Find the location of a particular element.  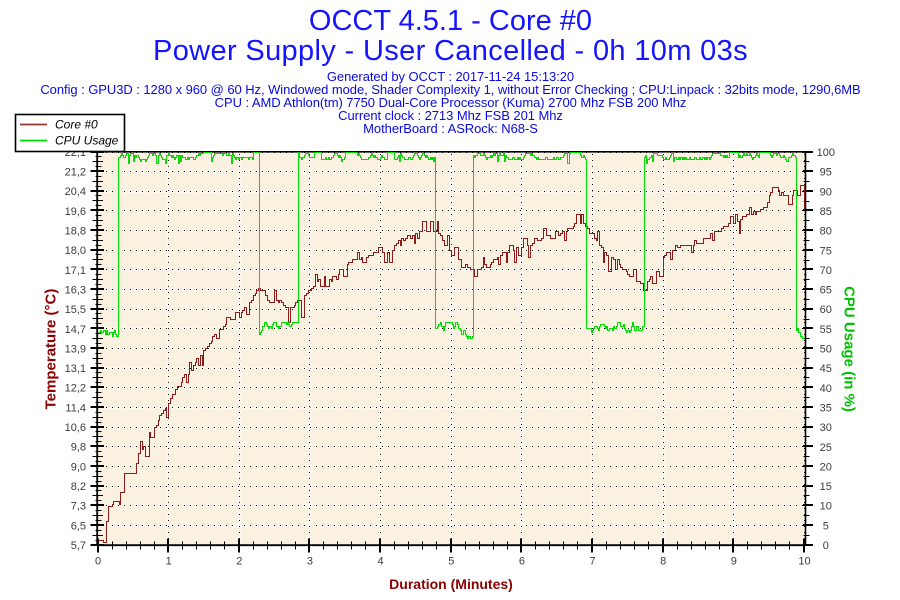

svg-text: 70 is located at coordinates (826, 271).